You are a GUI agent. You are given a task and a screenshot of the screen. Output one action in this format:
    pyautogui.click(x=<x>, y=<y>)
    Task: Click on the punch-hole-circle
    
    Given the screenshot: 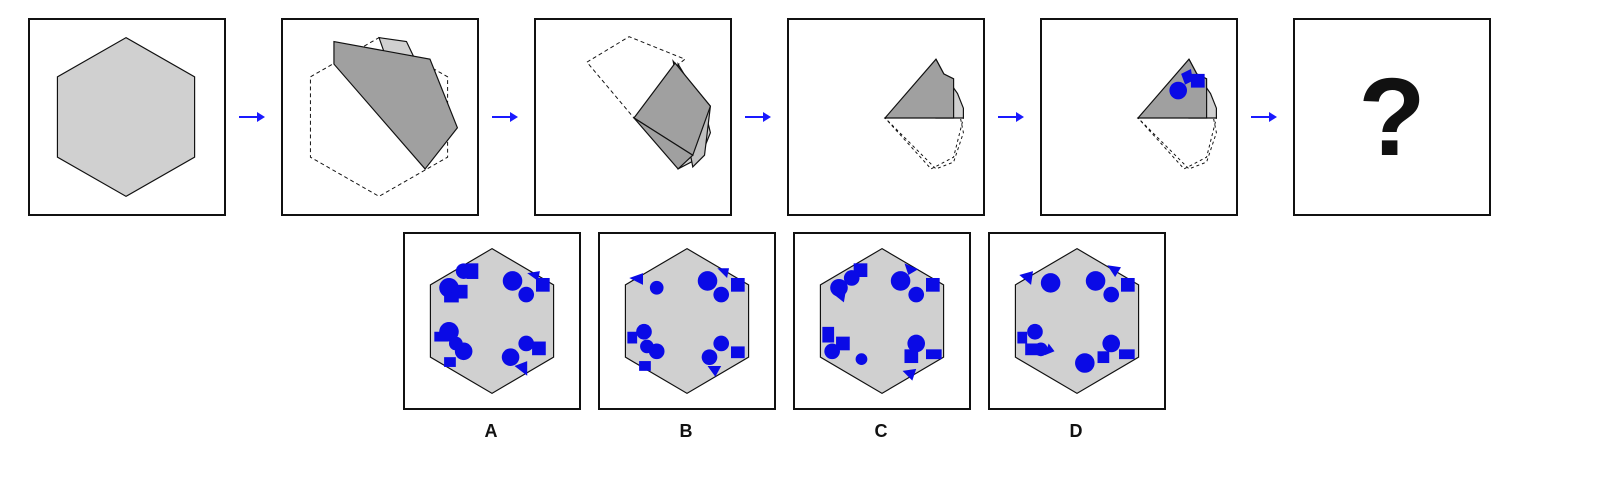 What is the action you would take?
    pyautogui.click(x=1178, y=90)
    